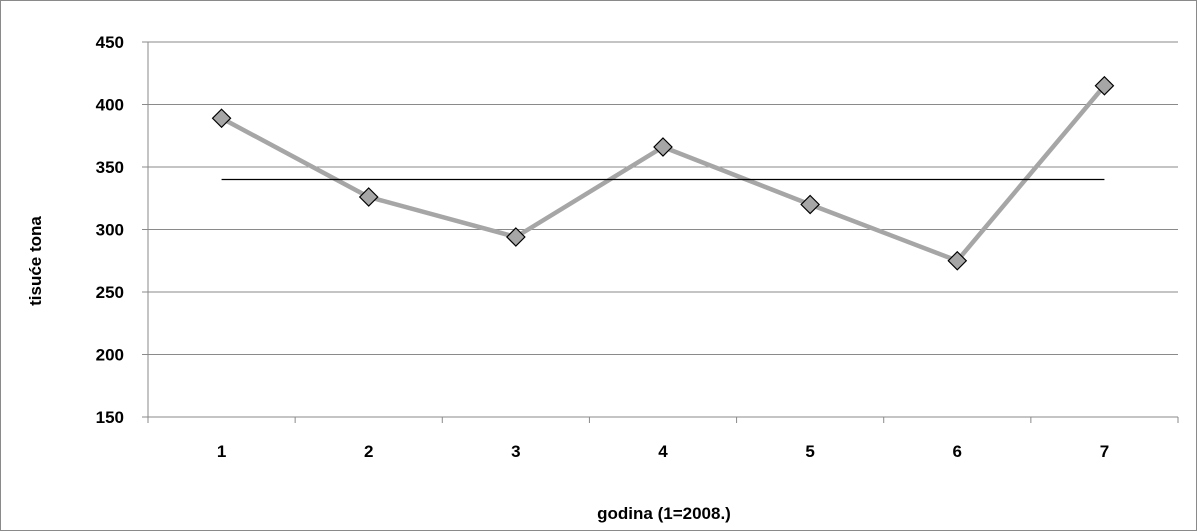  I want to click on y-tick-label: 200, so click(110, 355).